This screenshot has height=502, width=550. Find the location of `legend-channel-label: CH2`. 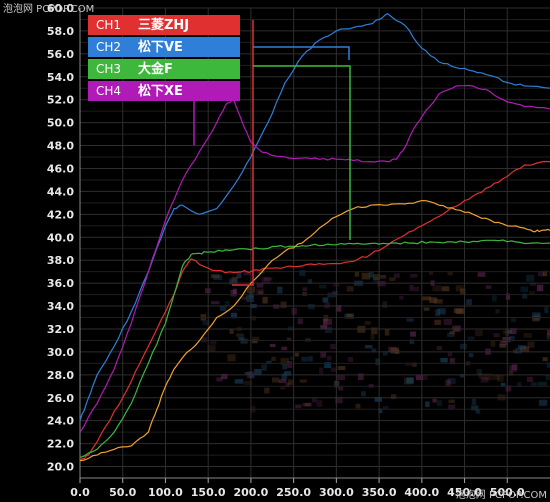

legend-channel-label: CH2 is located at coordinates (108, 47).